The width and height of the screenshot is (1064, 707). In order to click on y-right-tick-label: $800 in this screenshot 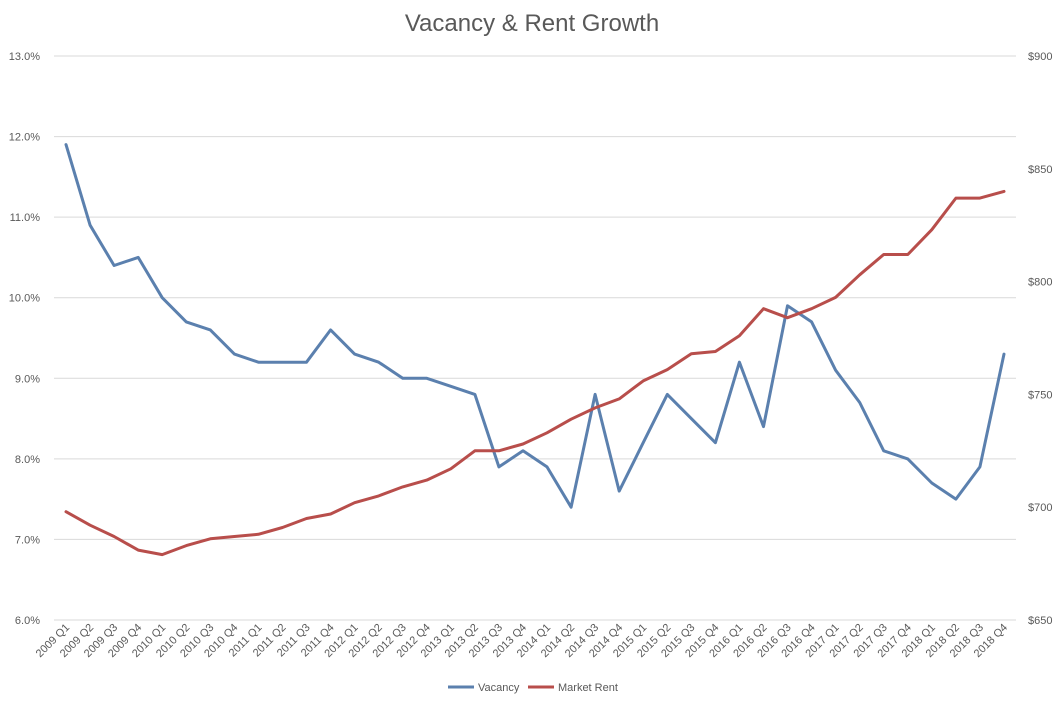, I will do `click(1040, 283)`.